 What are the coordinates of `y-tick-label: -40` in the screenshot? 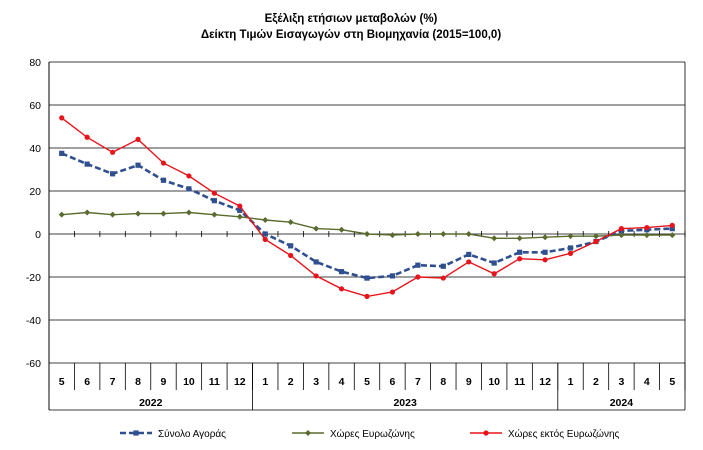 It's located at (33, 321).